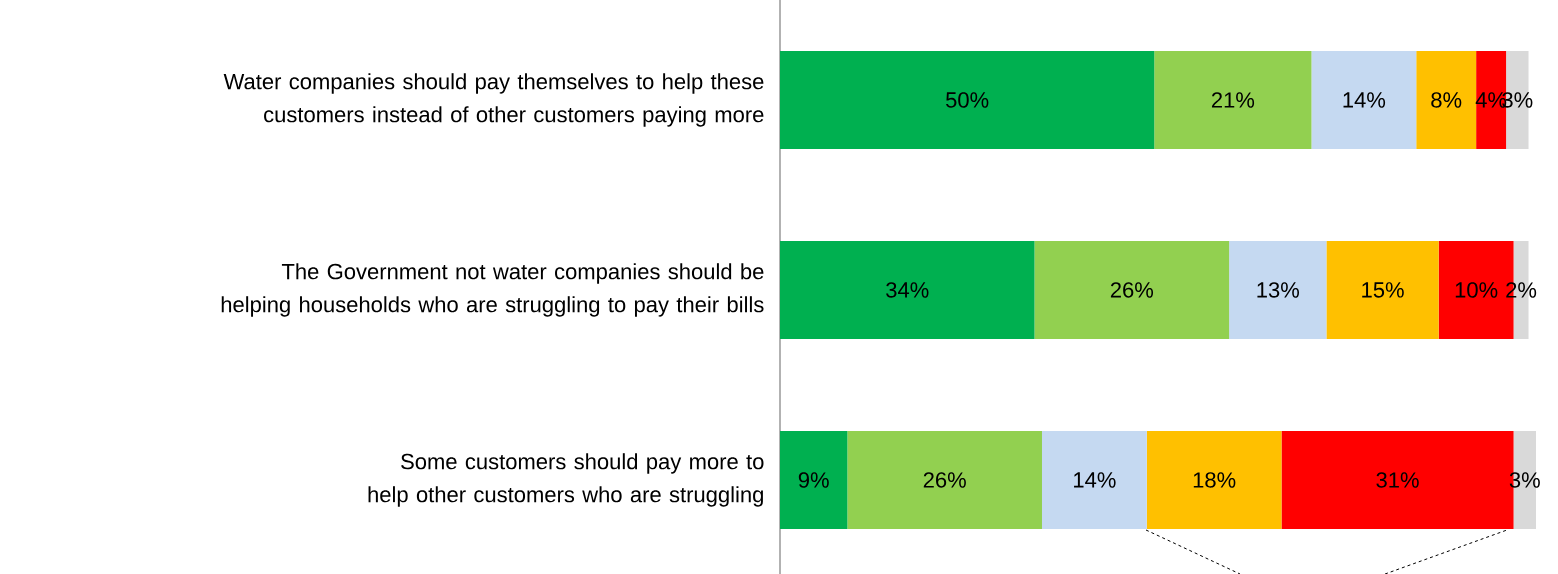  I want to click on data-label: 13%, so click(1278, 290).